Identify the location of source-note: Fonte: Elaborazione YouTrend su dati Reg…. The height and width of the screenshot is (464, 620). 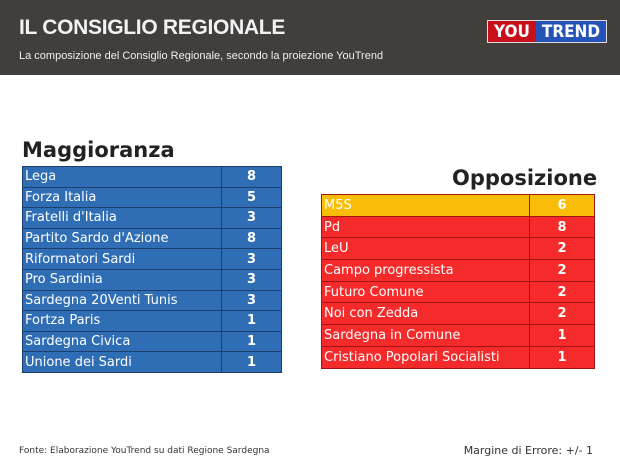
(144, 451).